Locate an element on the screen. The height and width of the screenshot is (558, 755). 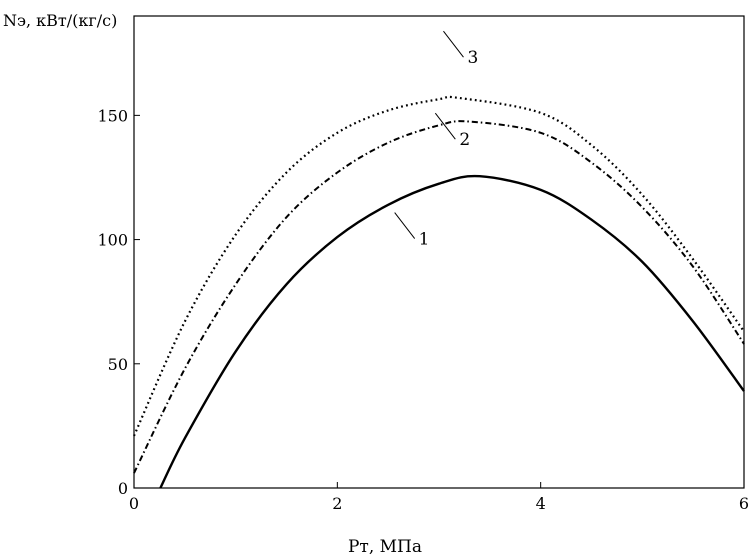
x-tick-label: 6 is located at coordinates (744, 503).